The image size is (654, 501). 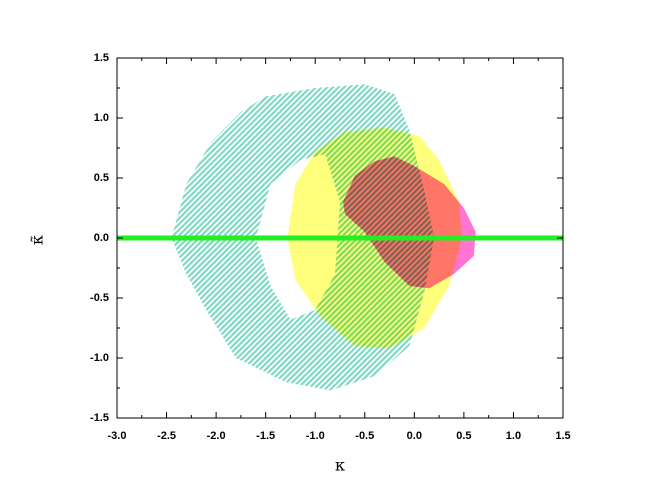 I want to click on y-tick-label: 0.5, so click(x=101, y=178).